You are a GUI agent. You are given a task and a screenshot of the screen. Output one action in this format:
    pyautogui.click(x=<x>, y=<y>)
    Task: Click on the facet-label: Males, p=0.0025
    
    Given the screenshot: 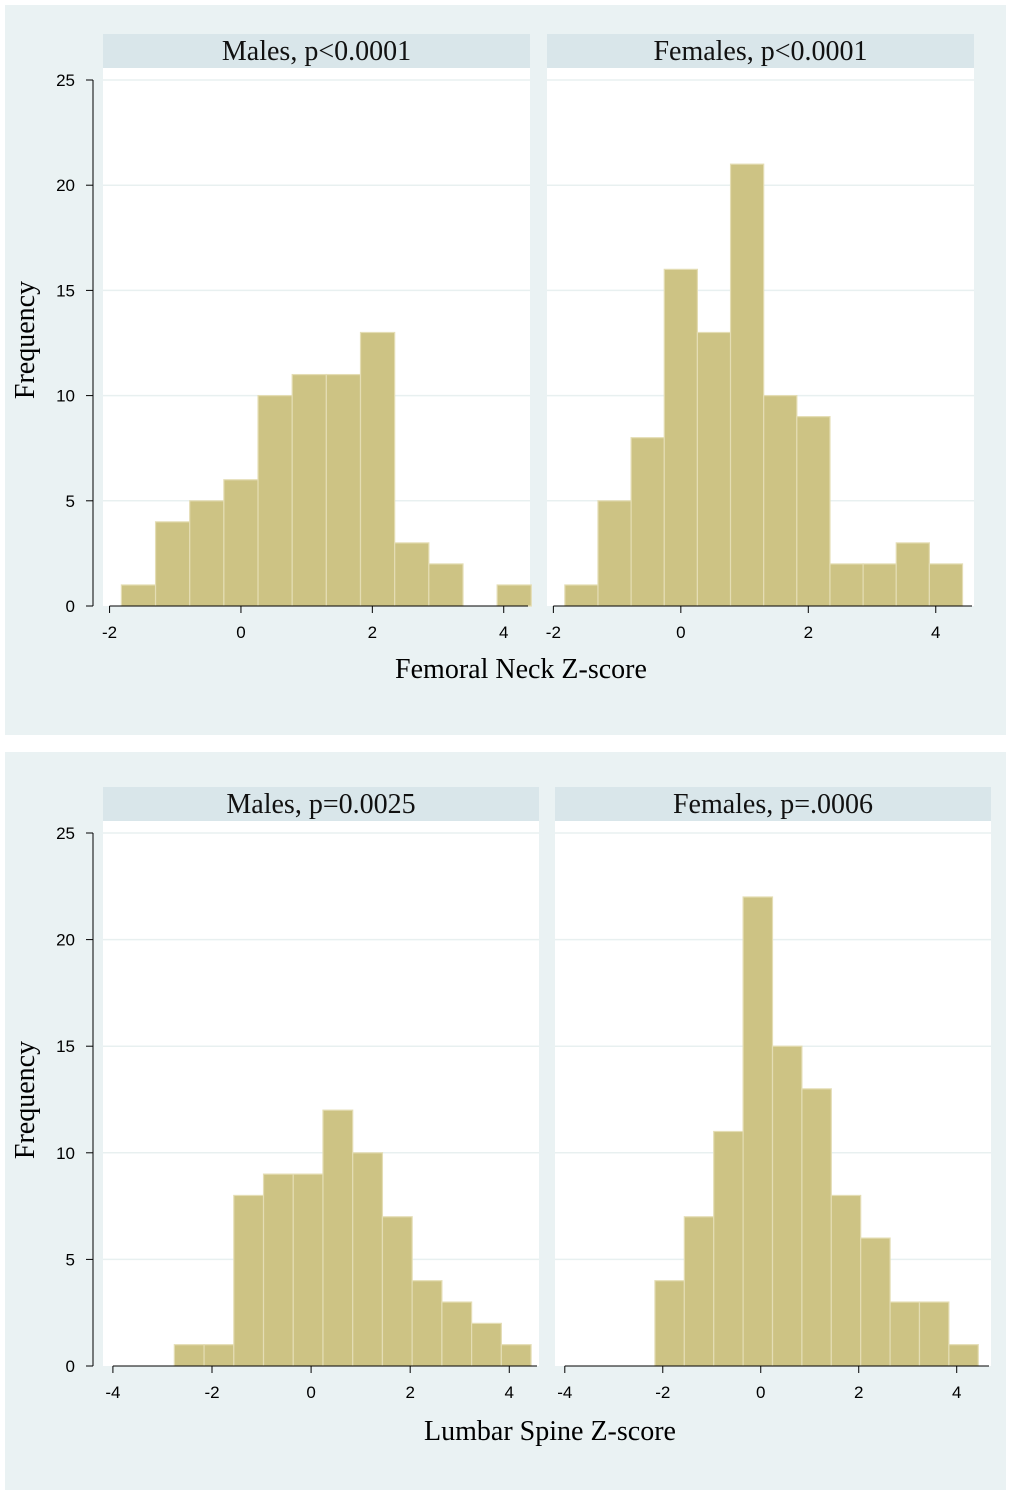 What is the action you would take?
    pyautogui.click(x=320, y=804)
    